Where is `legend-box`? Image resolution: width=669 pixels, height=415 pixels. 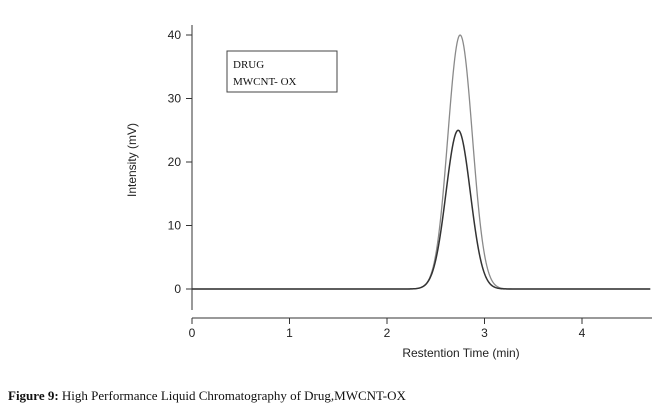
legend-box is located at coordinates (282, 71).